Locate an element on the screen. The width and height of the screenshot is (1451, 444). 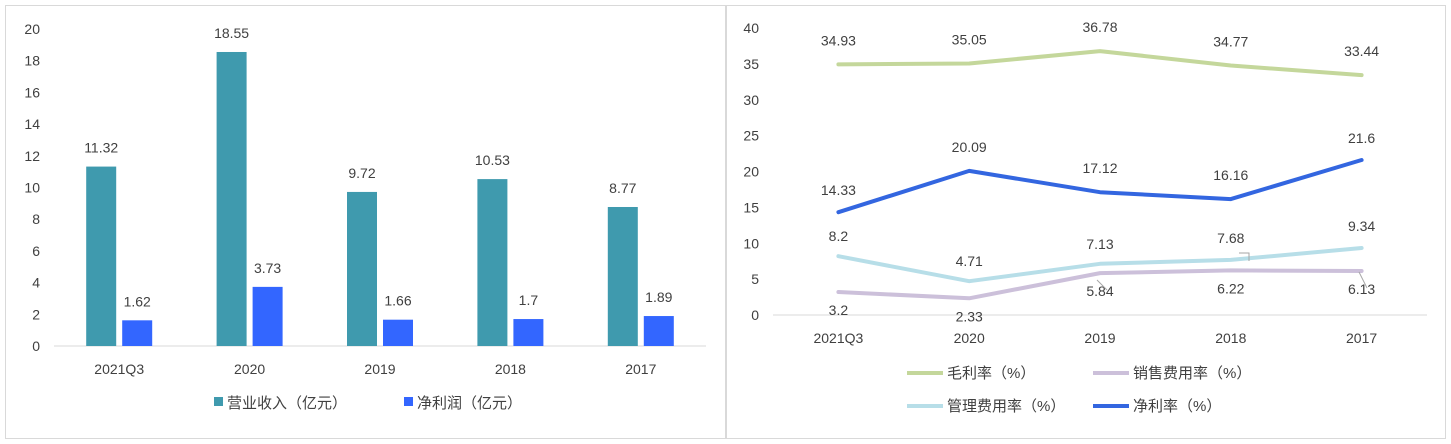
data-label: 6.13 is located at coordinates (1361, 289).